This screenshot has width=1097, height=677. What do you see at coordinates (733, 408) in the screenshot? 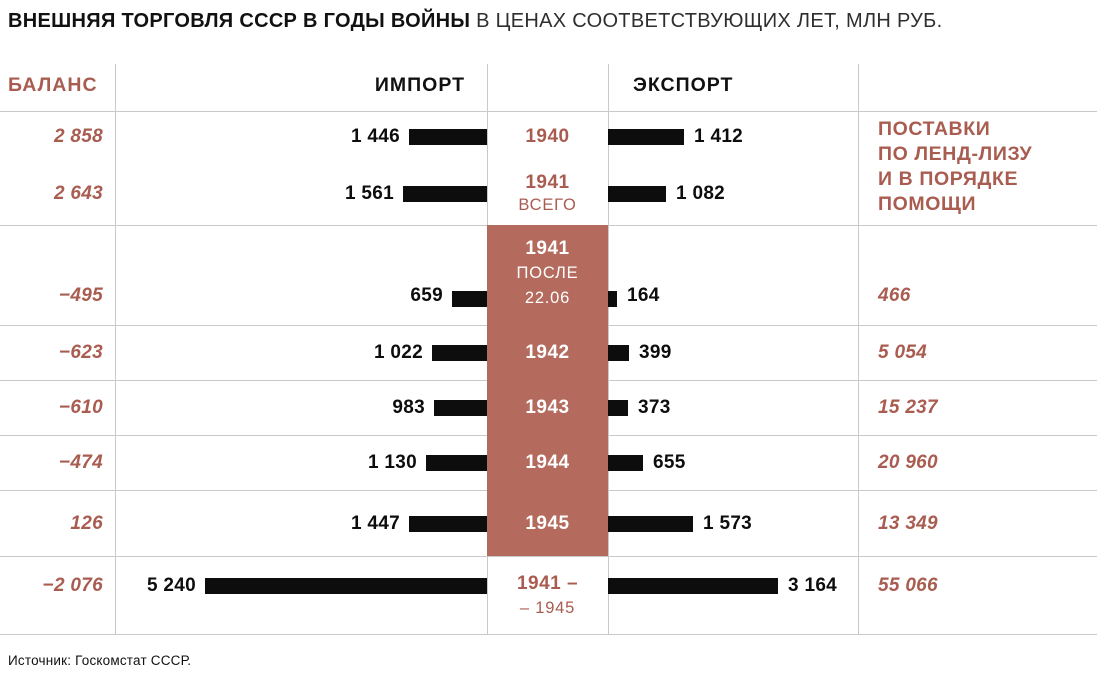
I see `export-cell: 373` at bounding box center [733, 408].